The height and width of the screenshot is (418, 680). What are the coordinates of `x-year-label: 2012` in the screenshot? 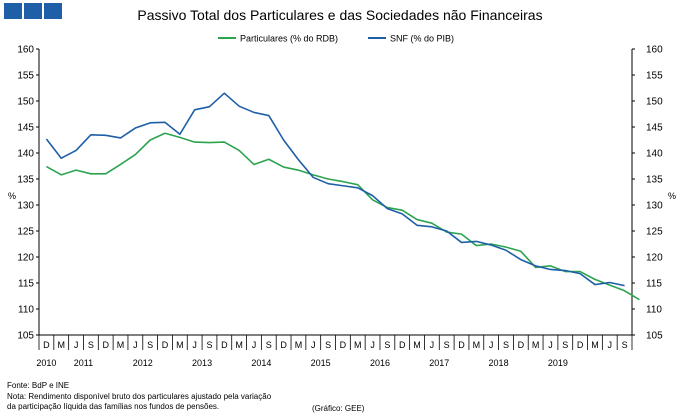 It's located at (143, 363).